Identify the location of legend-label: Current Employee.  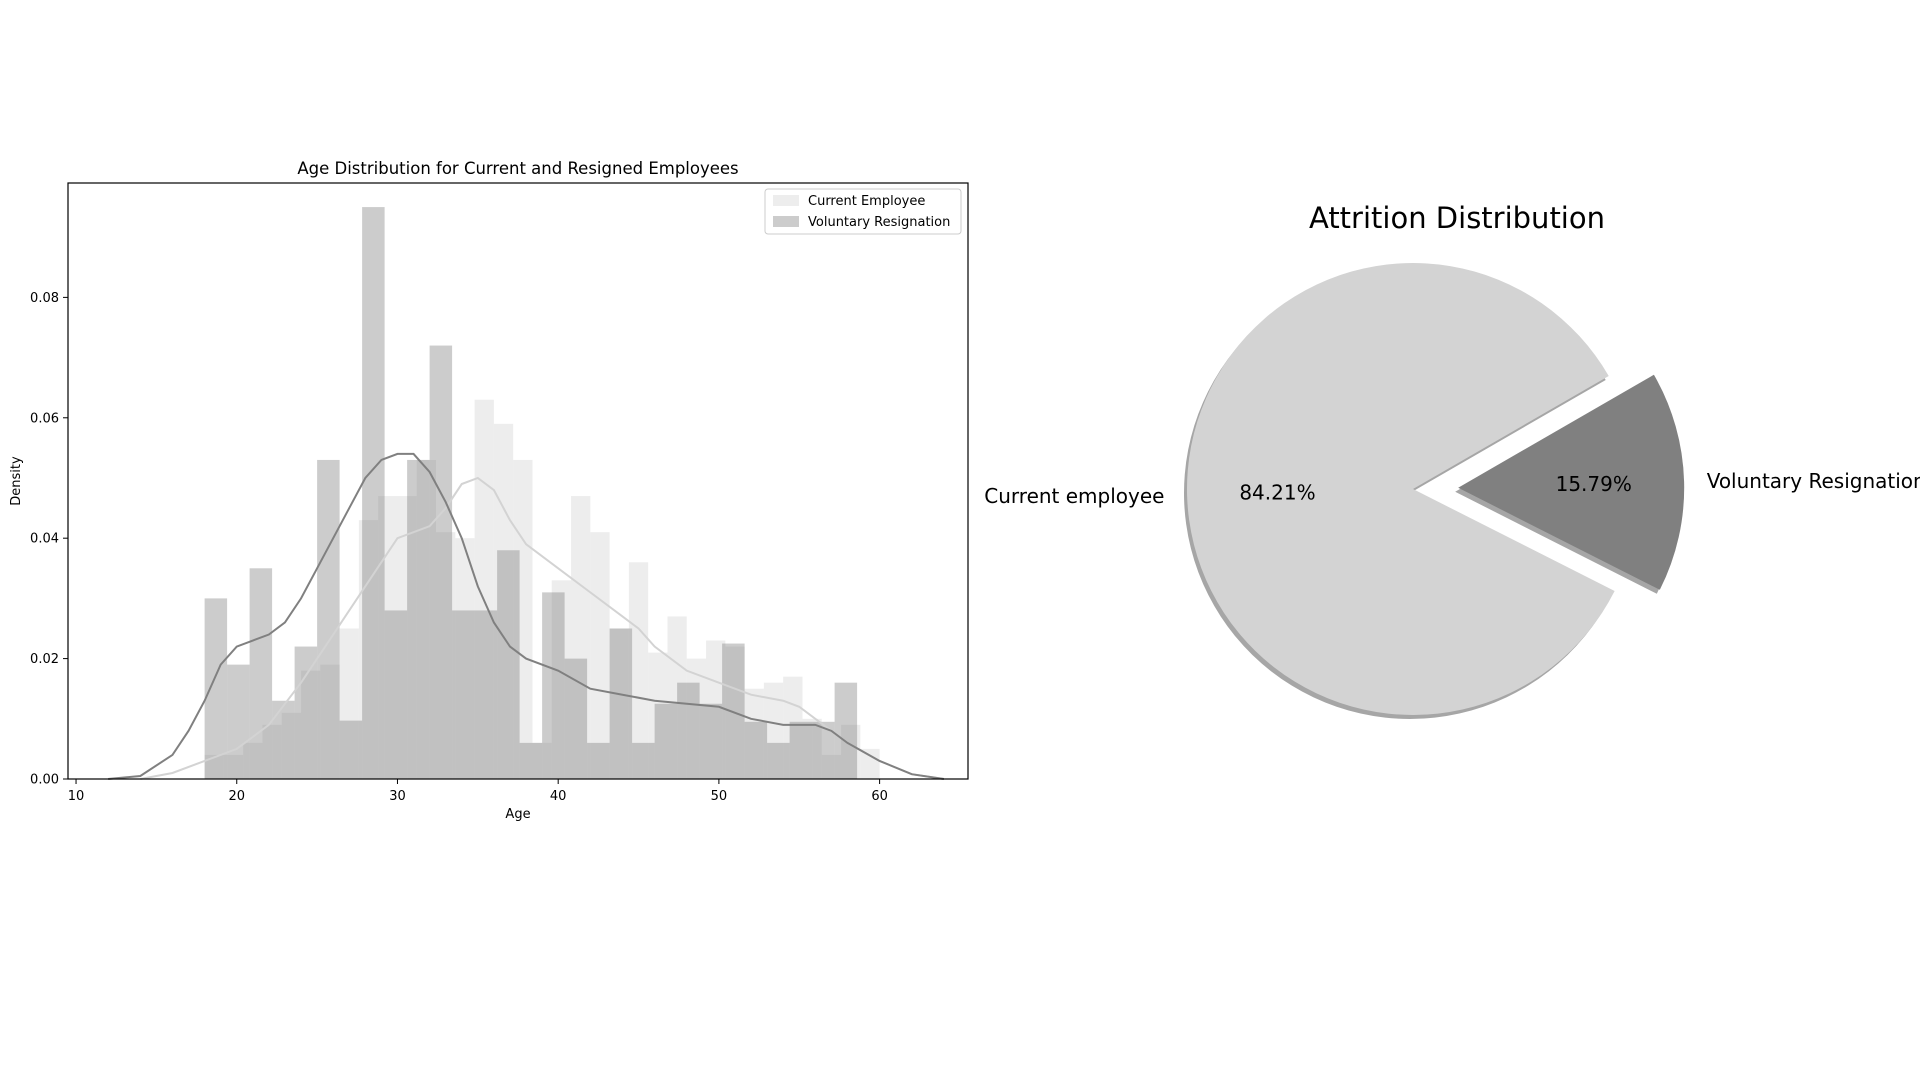
(866, 201).